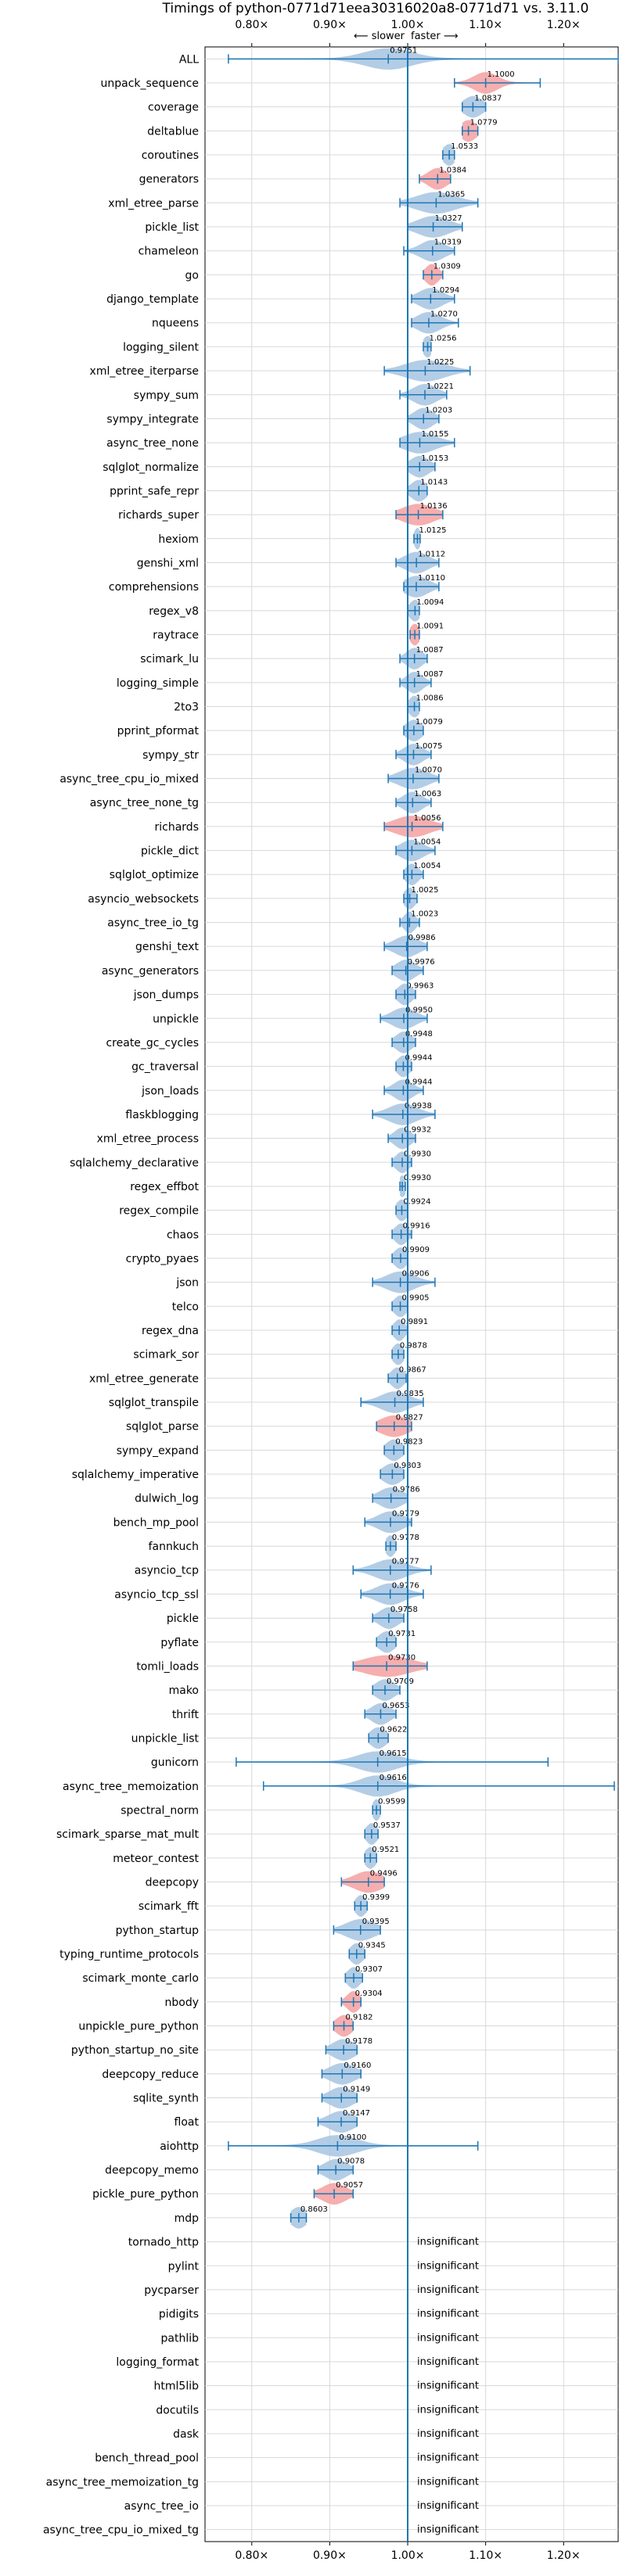 The height and width of the screenshot is (2576, 626). Describe the element at coordinates (387, 1826) in the screenshot. I see `value-label: 0.9537` at that location.